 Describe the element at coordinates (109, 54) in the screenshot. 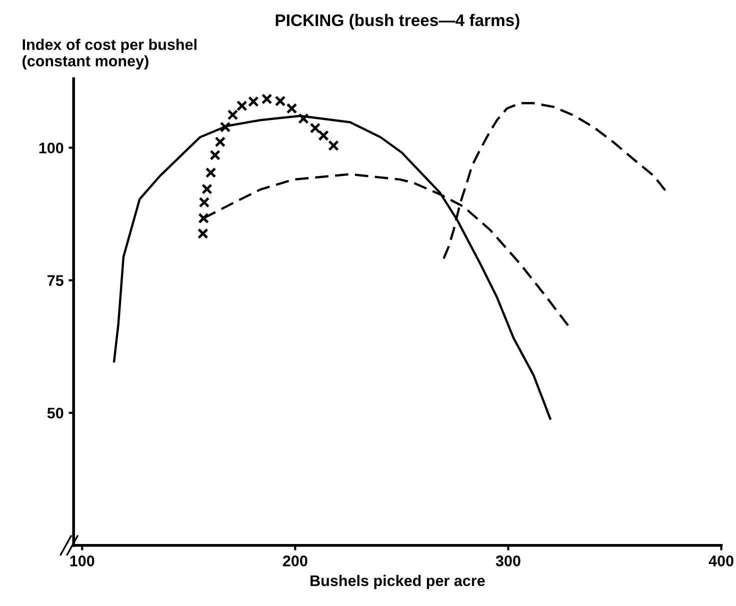

I see `y-axis-title: Index of cost per bushel (constant money)` at that location.